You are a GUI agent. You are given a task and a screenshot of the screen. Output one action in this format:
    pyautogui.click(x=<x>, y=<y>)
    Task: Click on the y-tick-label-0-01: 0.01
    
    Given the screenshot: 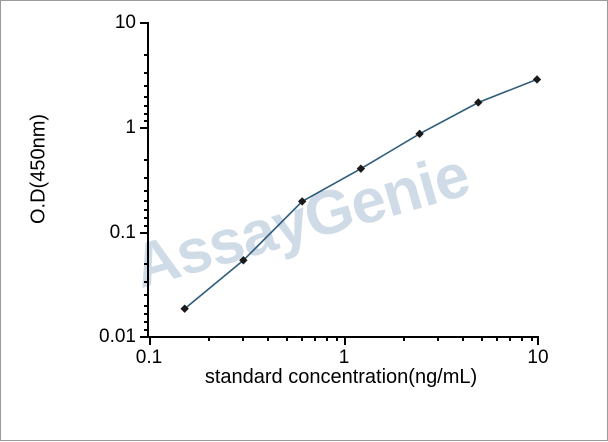 What is the action you would take?
    pyautogui.click(x=117, y=336)
    